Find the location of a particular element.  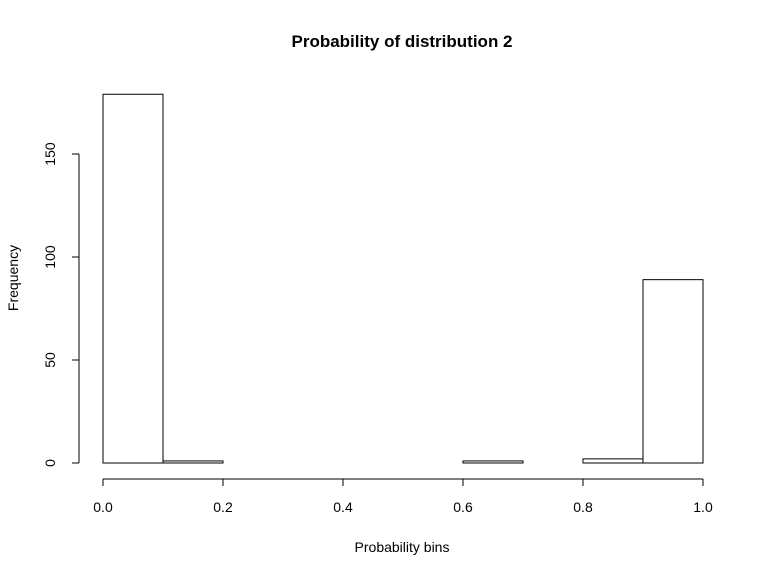

x-tick-label: 0.2 is located at coordinates (223, 507).